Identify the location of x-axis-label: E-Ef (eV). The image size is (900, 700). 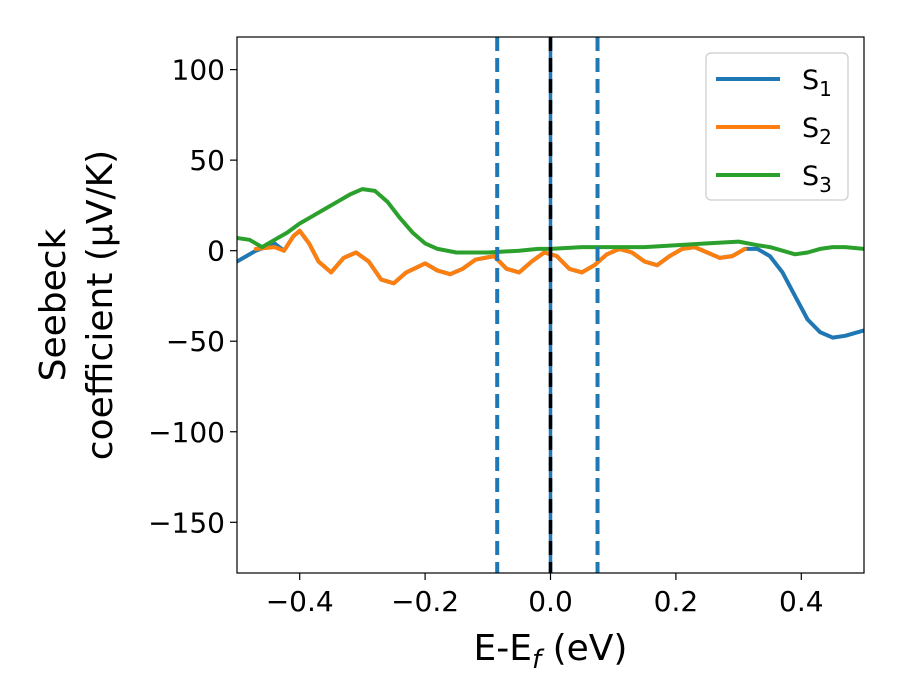
(551, 651).